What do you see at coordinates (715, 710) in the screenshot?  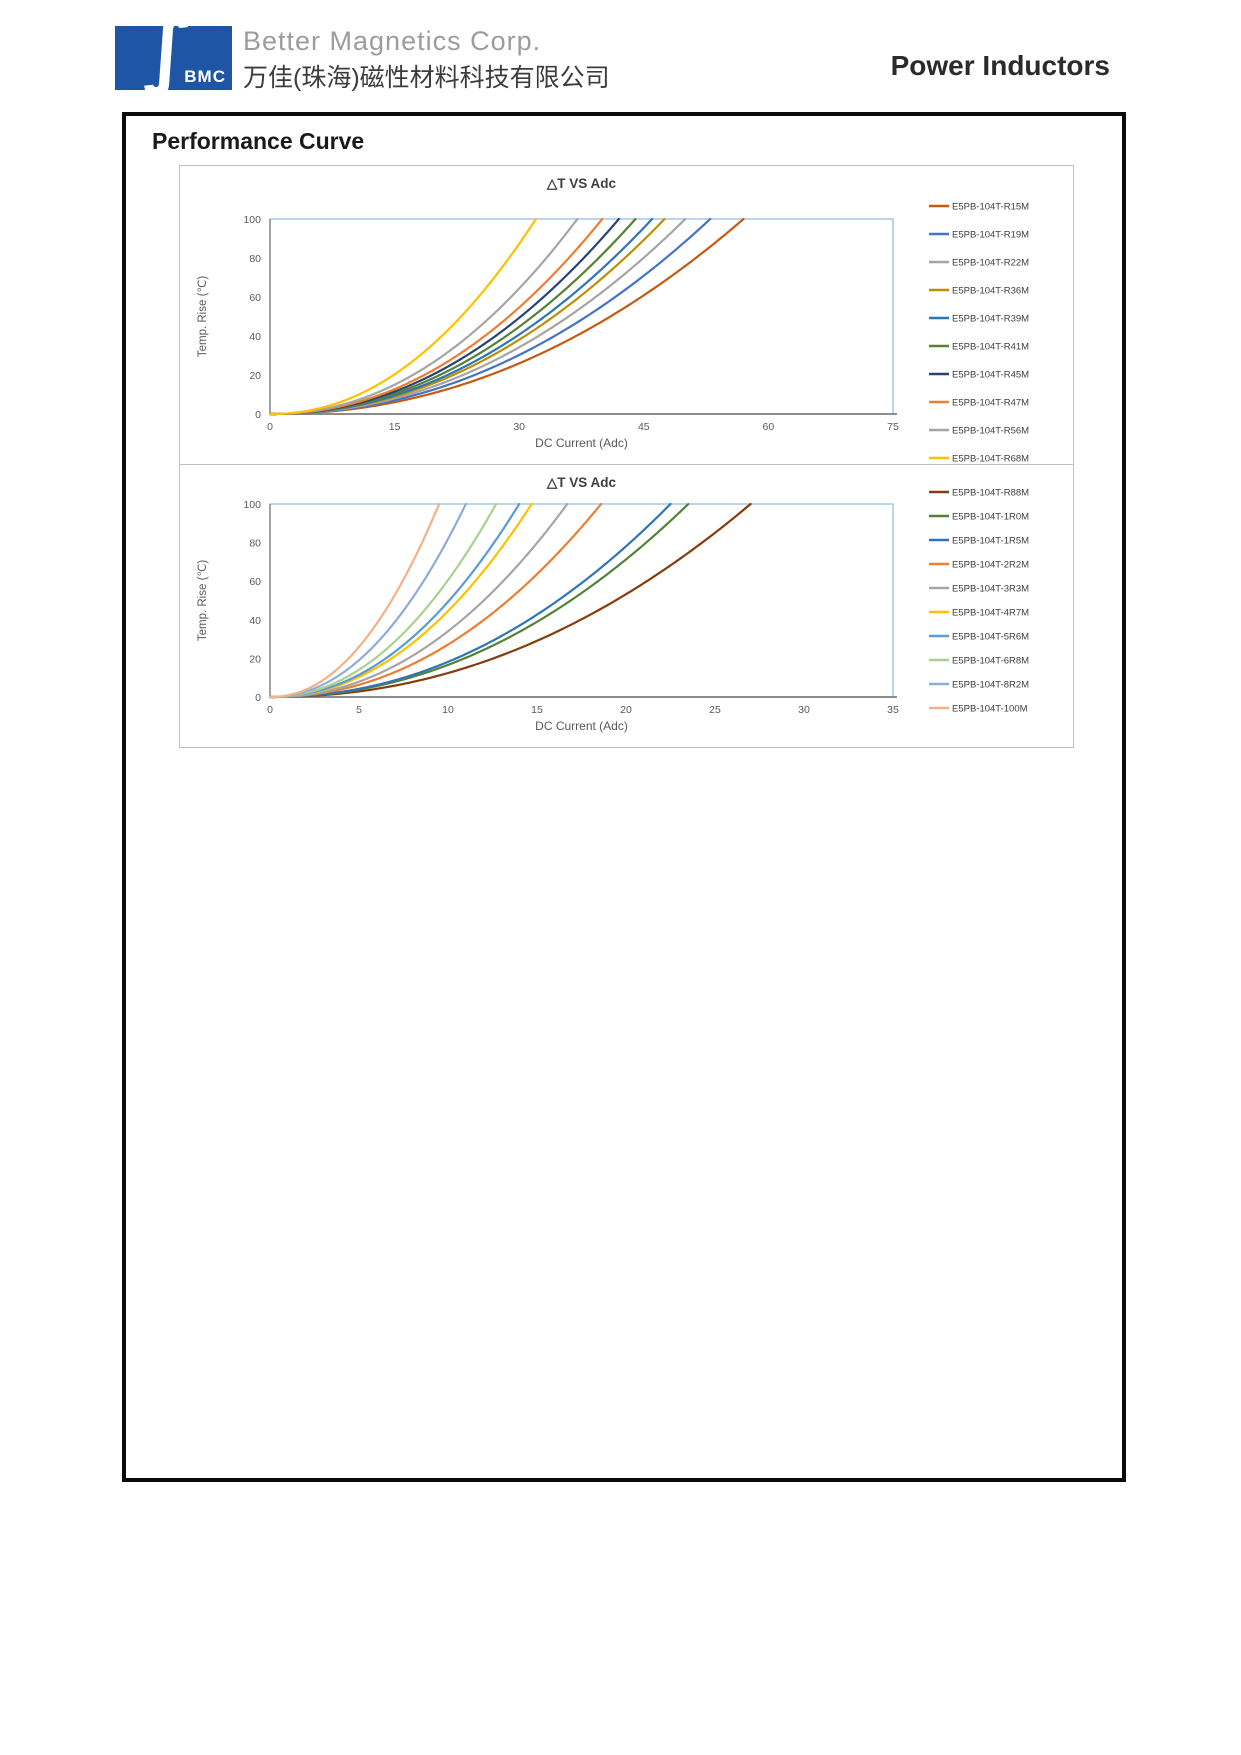 I see `x-tick-label: 25` at bounding box center [715, 710].